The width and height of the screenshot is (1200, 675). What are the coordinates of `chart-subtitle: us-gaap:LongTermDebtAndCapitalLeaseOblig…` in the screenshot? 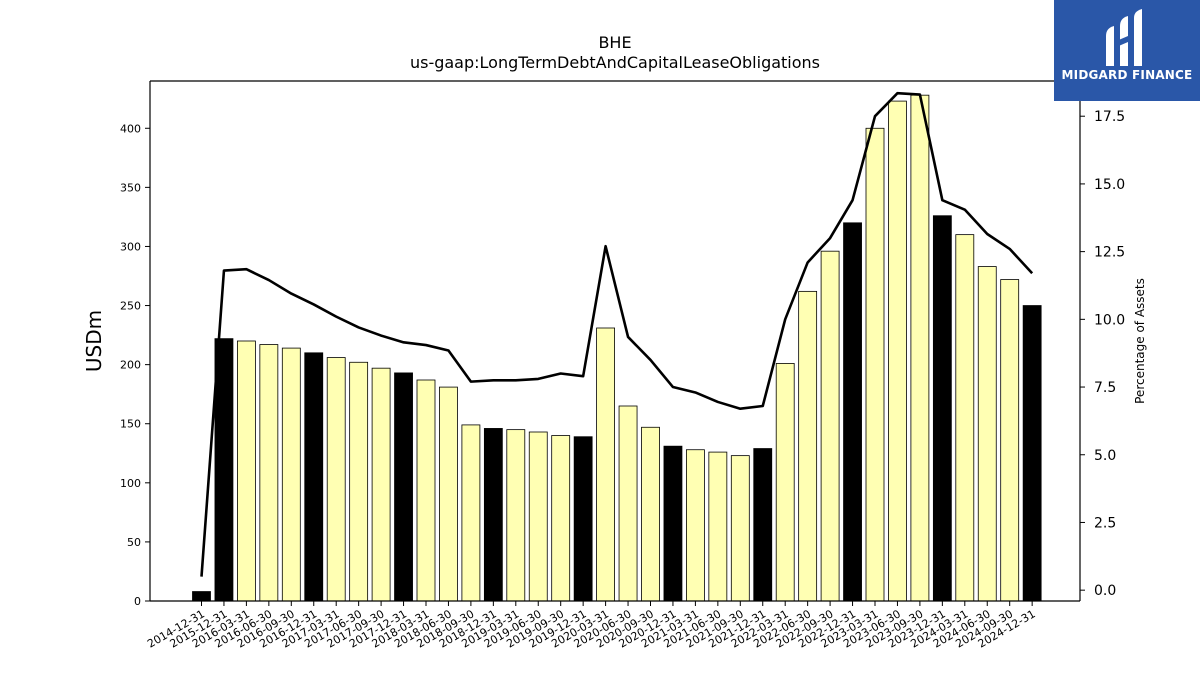 It's located at (615, 62).